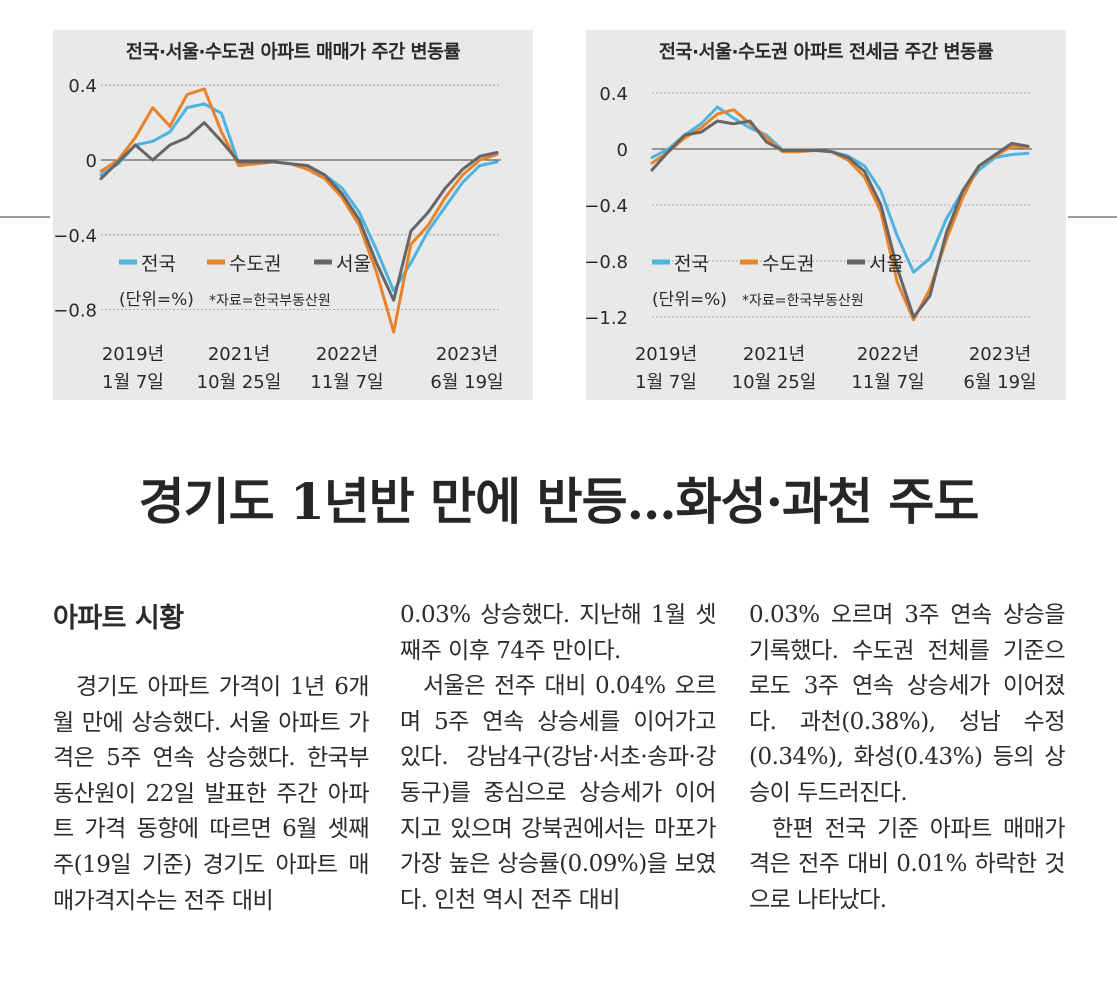 This screenshot has width=1117, height=1005. Describe the element at coordinates (559, 501) in the screenshot. I see `headline: 경기도 1년반 만에 반등…화성·과천 주도` at that location.